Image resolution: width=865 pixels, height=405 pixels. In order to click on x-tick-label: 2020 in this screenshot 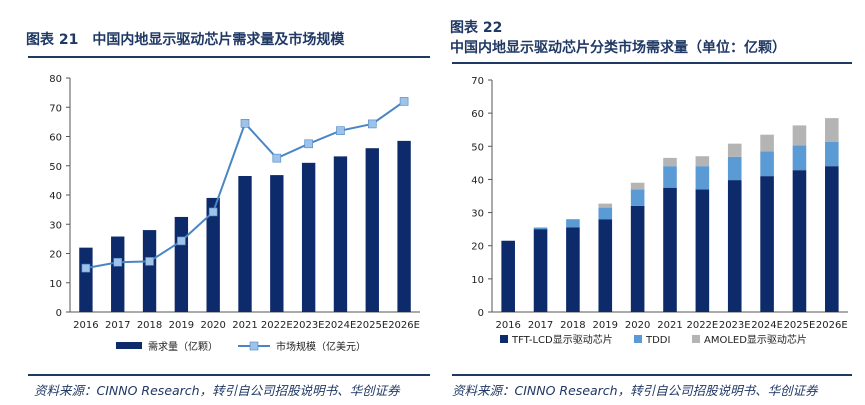, I will do `click(212, 325)`.